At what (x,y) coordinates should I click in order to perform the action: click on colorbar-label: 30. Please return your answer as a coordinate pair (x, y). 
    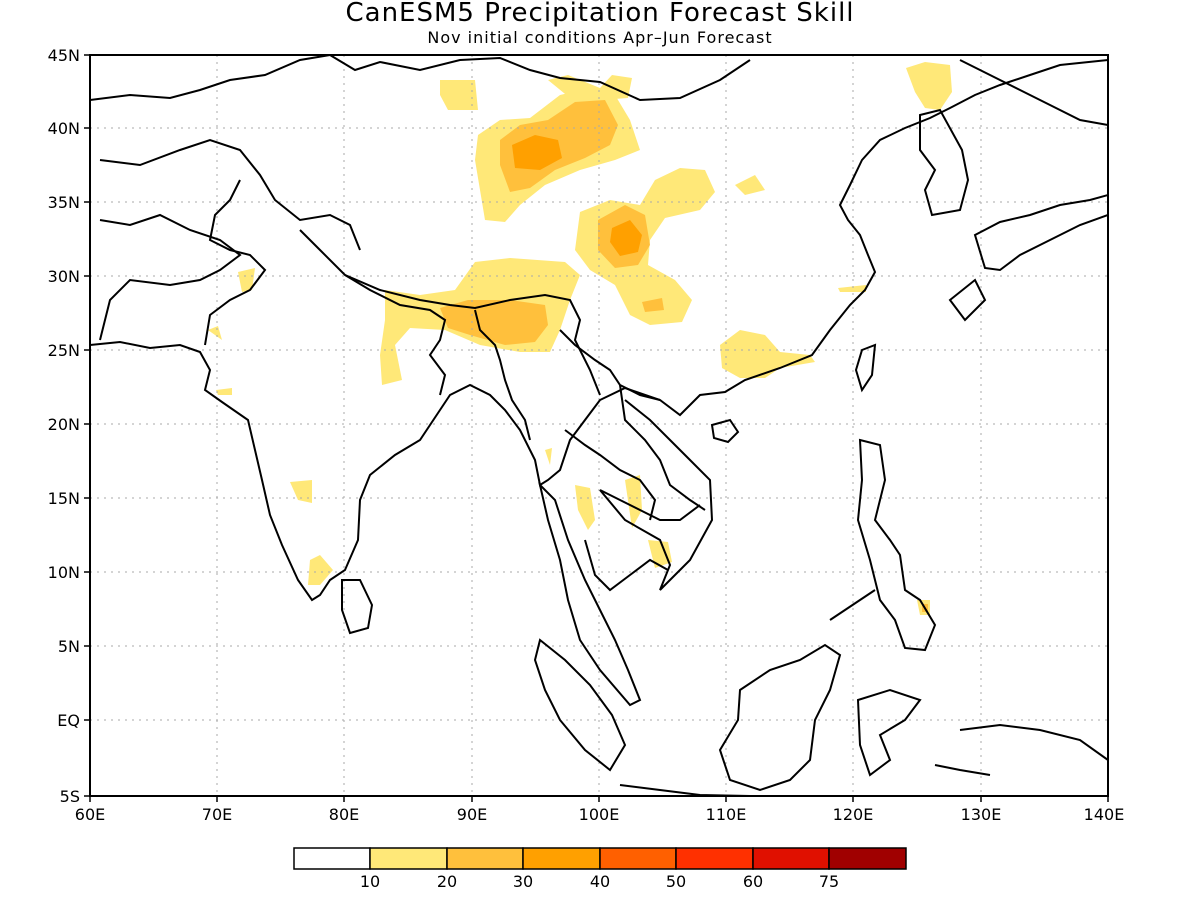
    Looking at the image, I should click on (523, 881).